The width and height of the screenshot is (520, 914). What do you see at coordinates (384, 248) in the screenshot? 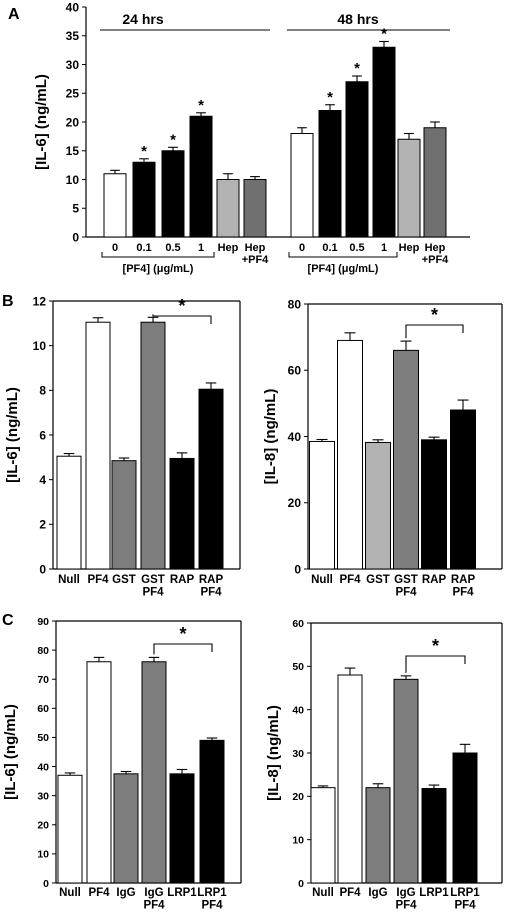
I see `x-category-label: 1` at bounding box center [384, 248].